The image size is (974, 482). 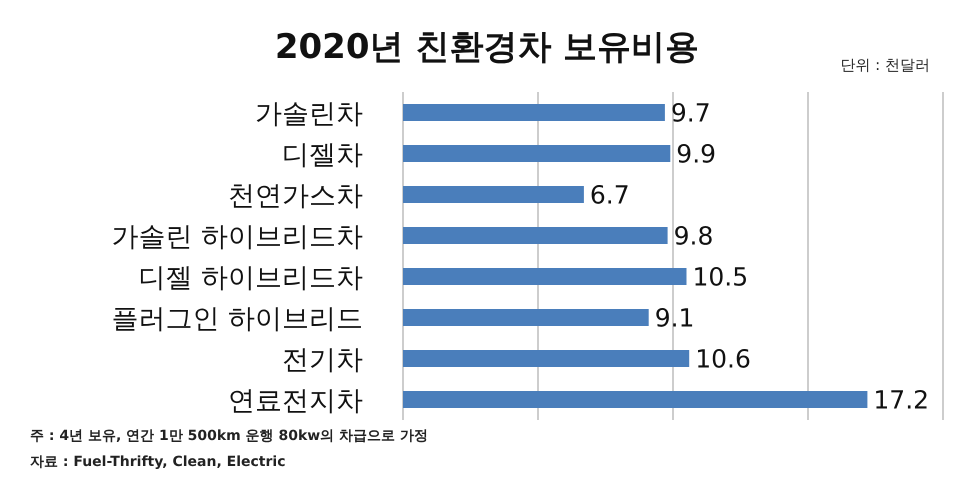 What do you see at coordinates (229, 436) in the screenshot?
I see `text: 주 : 4년 보유, 연간 1만 500km 운행 80kw의 차급으로 가정` at bounding box center [229, 436].